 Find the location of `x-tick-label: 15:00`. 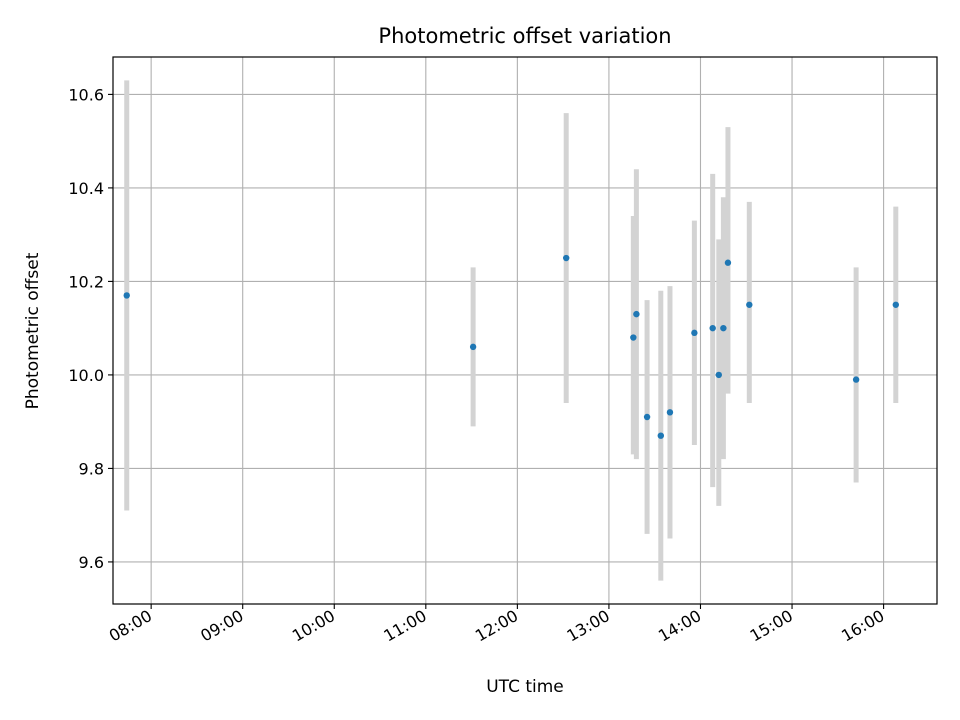

x-tick-label: 15:00 is located at coordinates (771, 626).